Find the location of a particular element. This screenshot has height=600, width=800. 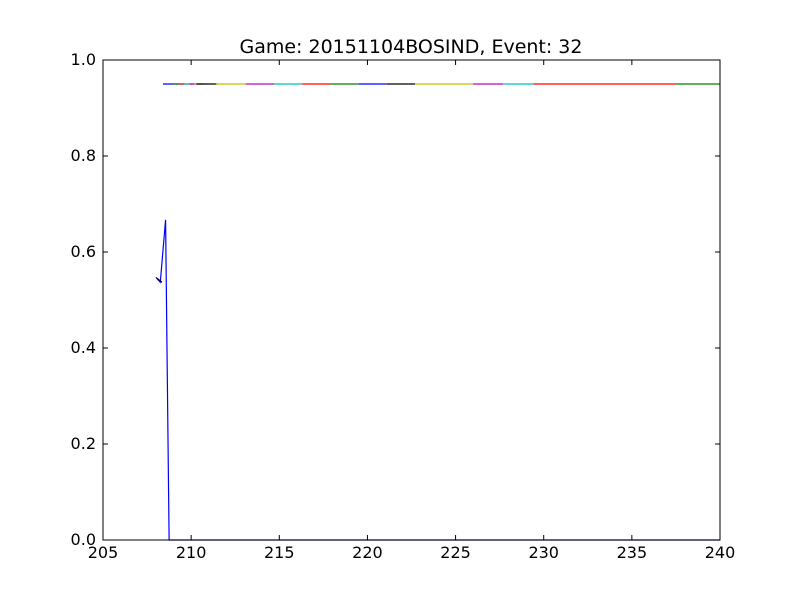

chart-title: Game: 20151104BOSIND, Event: 32 is located at coordinates (410, 47).